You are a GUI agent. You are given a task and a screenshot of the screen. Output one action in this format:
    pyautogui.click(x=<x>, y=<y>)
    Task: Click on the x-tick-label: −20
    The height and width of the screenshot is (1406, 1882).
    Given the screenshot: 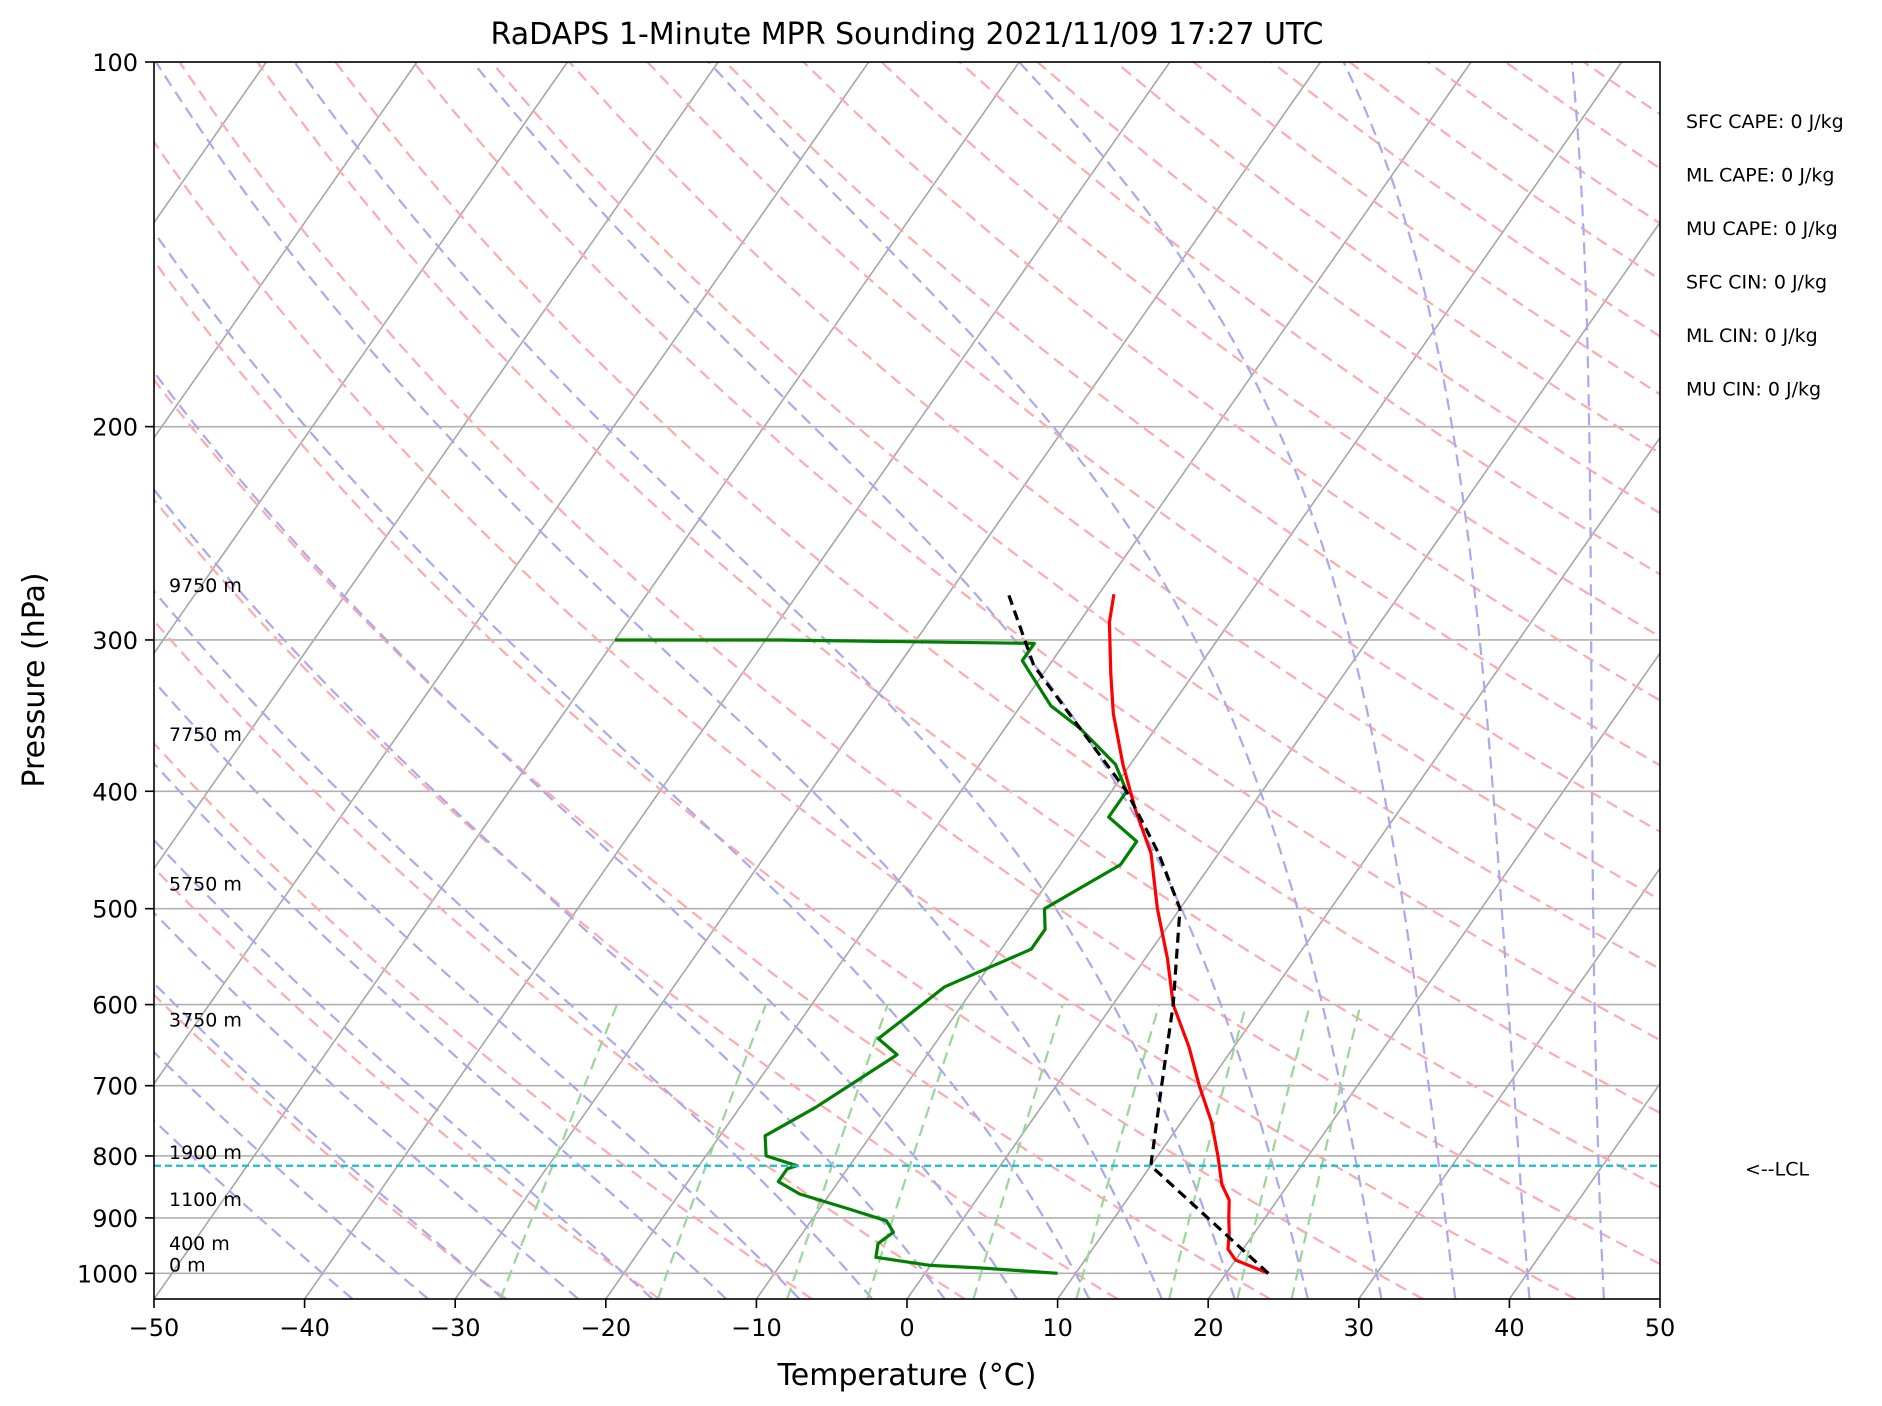 What is the action you would take?
    pyautogui.click(x=605, y=1328)
    